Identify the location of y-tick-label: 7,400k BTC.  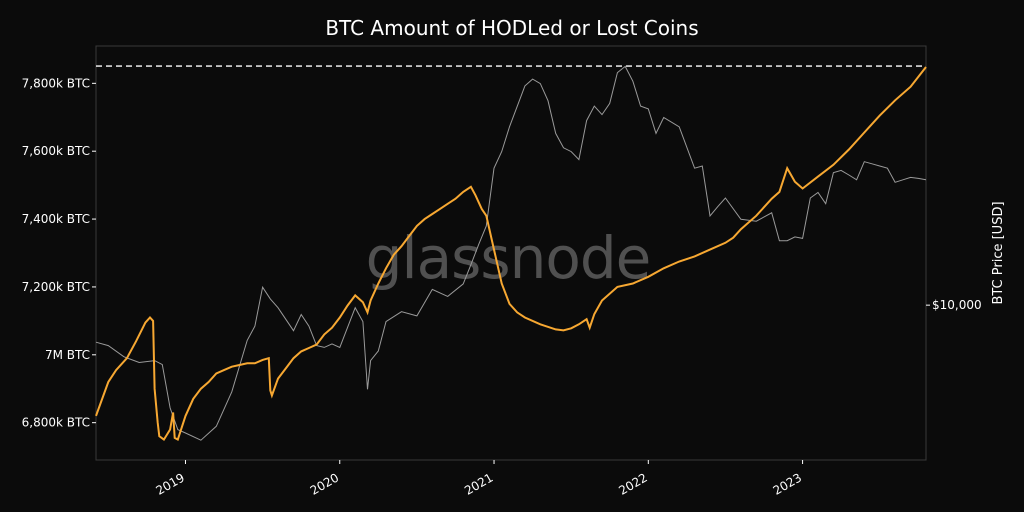
(56, 219).